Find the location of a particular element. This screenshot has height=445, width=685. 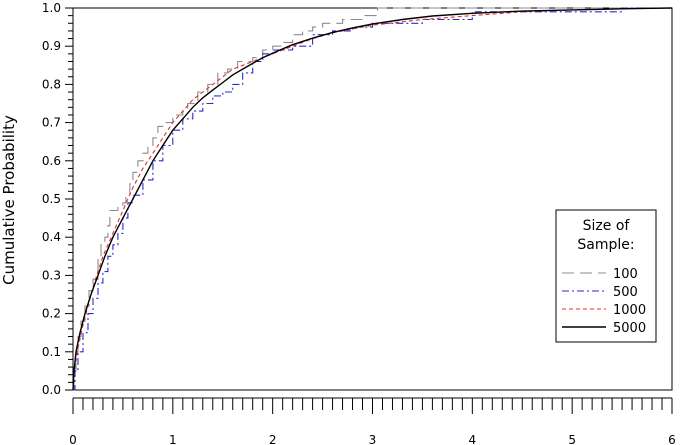

y-tick-label: 0.6 is located at coordinates (51, 161).